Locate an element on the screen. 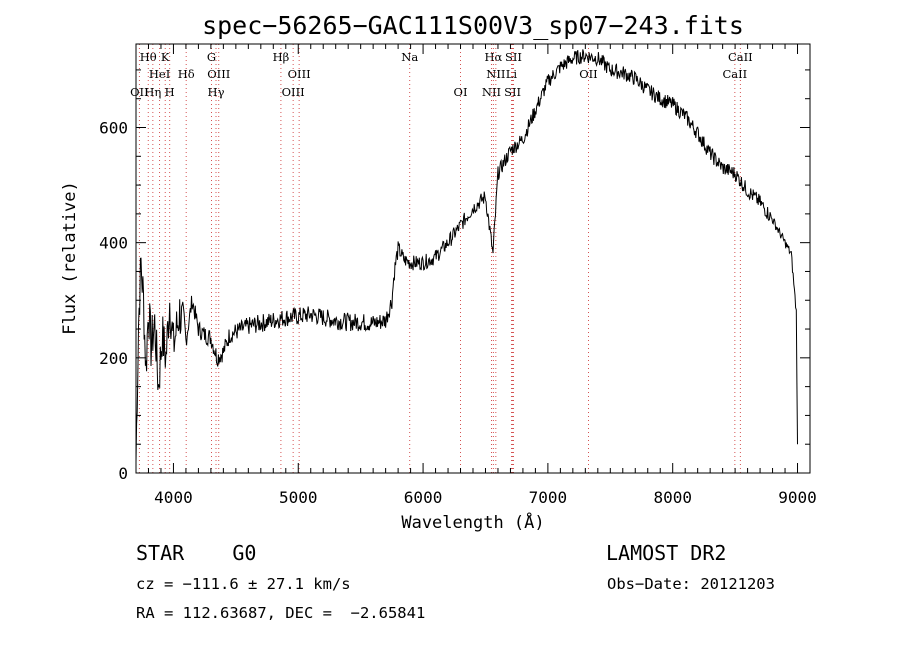 The height and width of the screenshot is (650, 900). spectral-line-label: H is located at coordinates (170, 92).